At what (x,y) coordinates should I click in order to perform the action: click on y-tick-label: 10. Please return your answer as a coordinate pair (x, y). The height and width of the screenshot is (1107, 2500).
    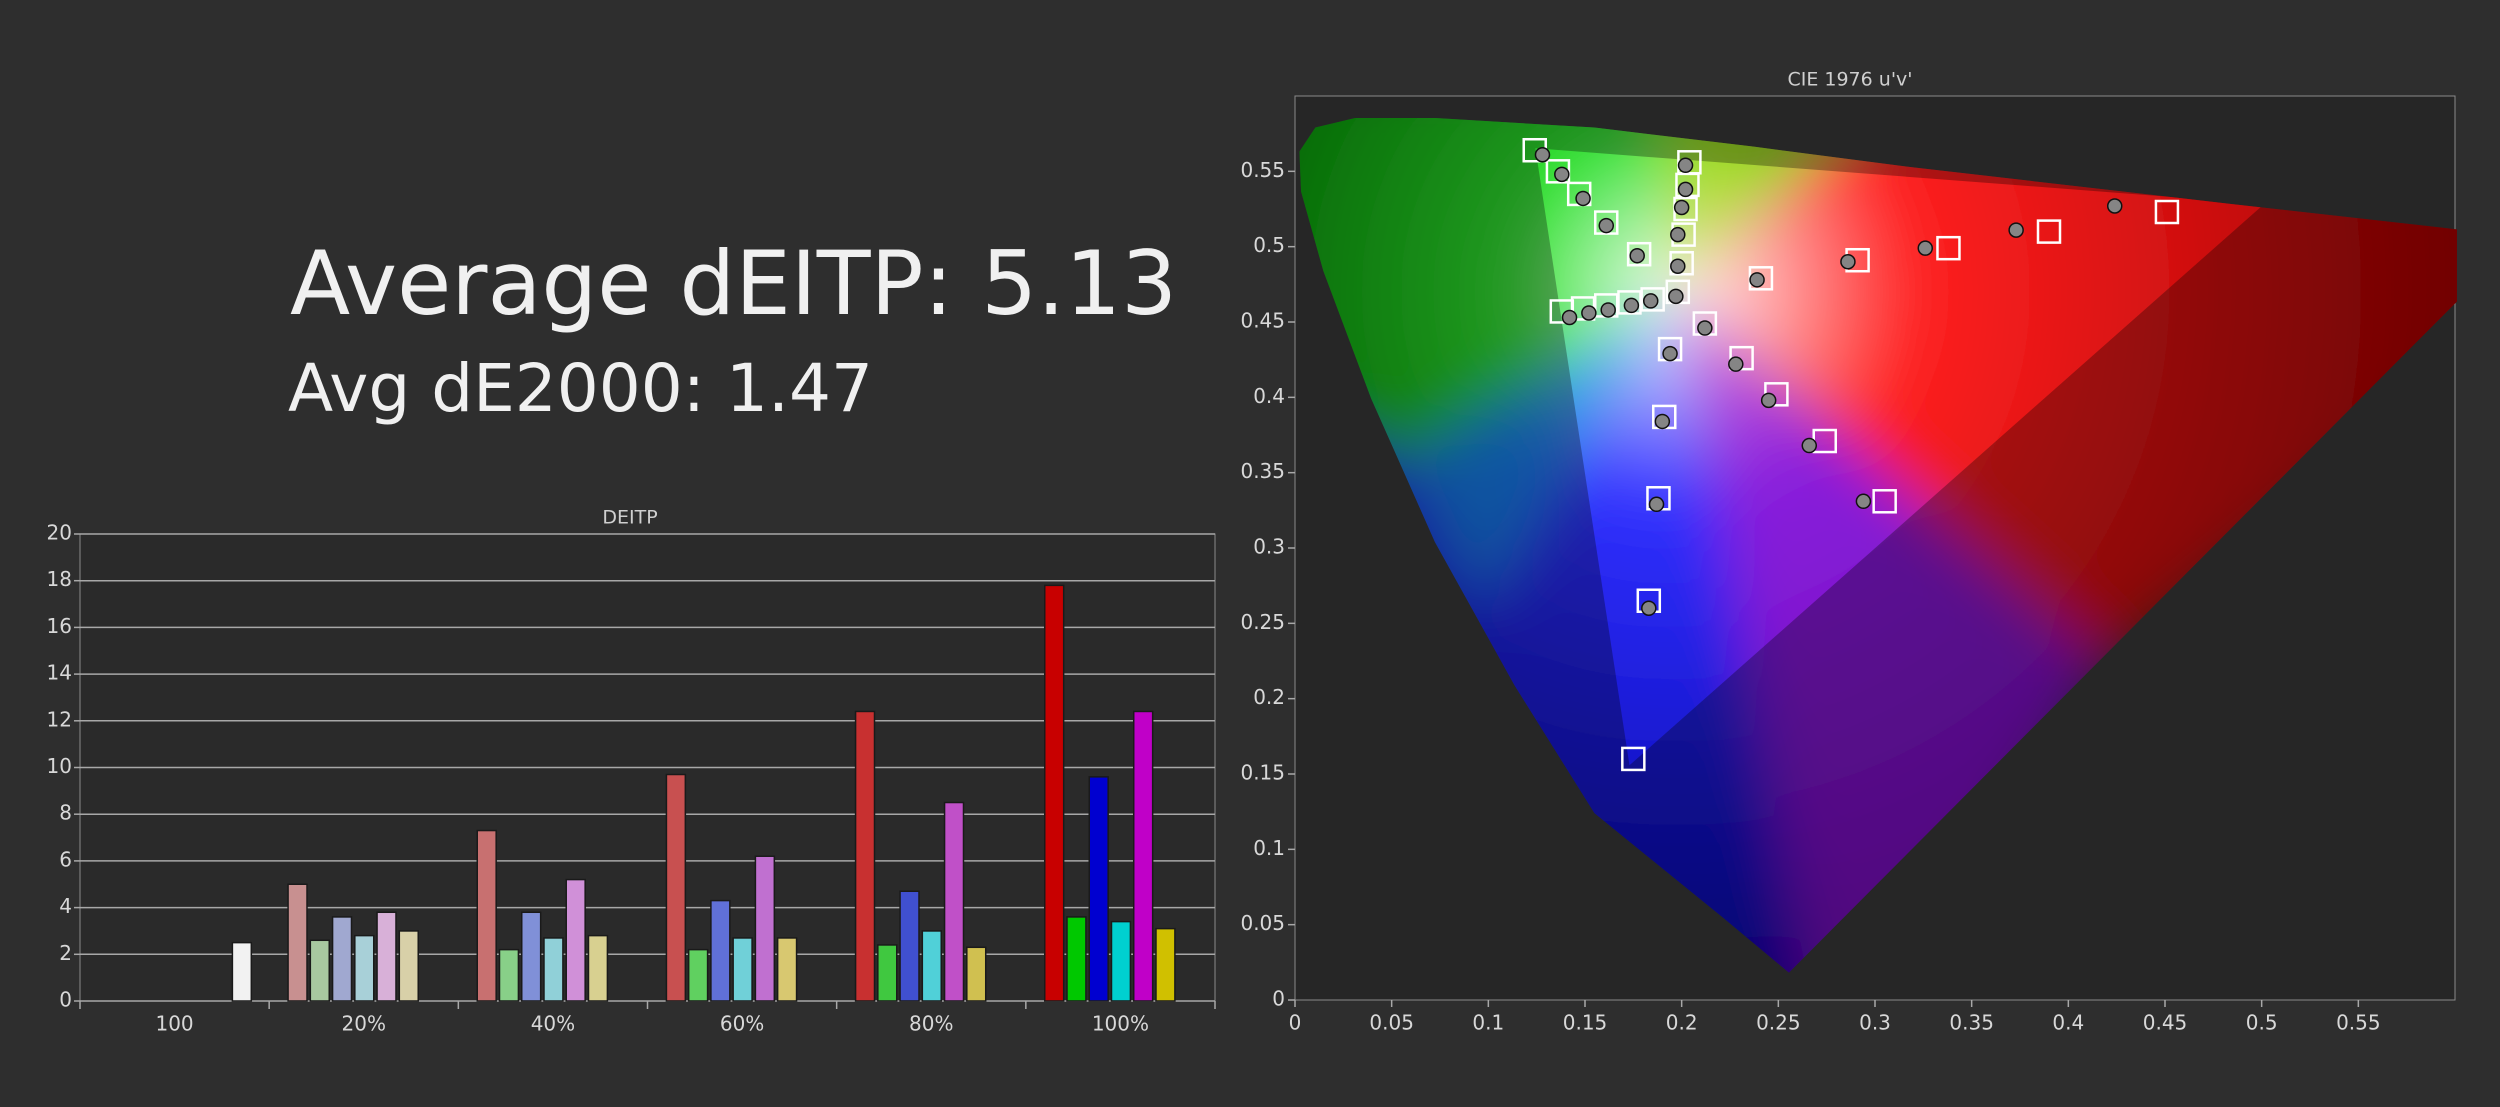
    Looking at the image, I should click on (59, 766).